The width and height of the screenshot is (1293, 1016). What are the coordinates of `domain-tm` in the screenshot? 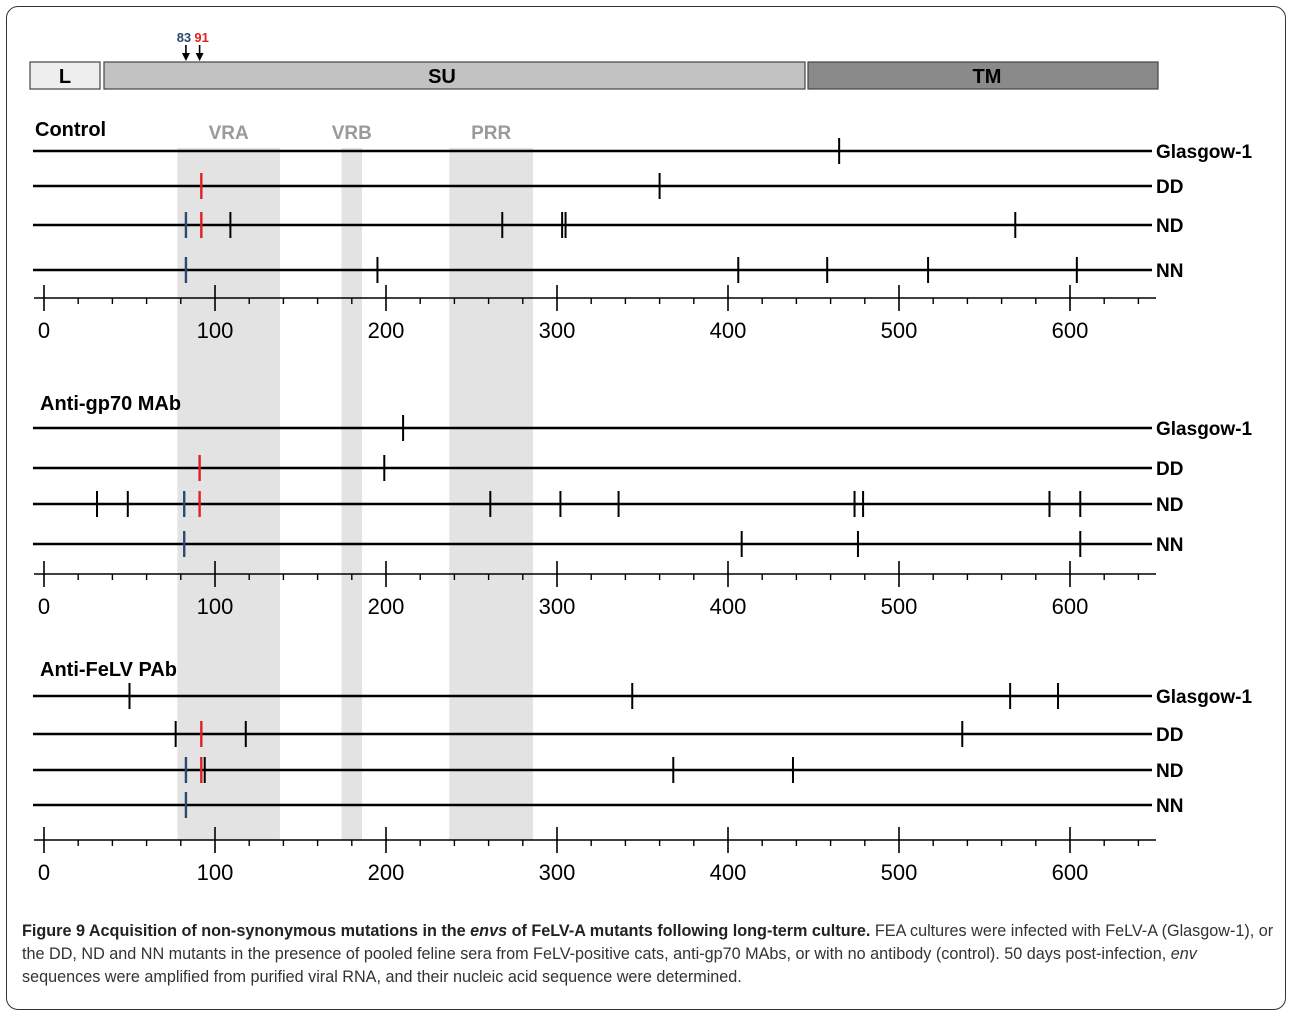 It's located at (983, 75).